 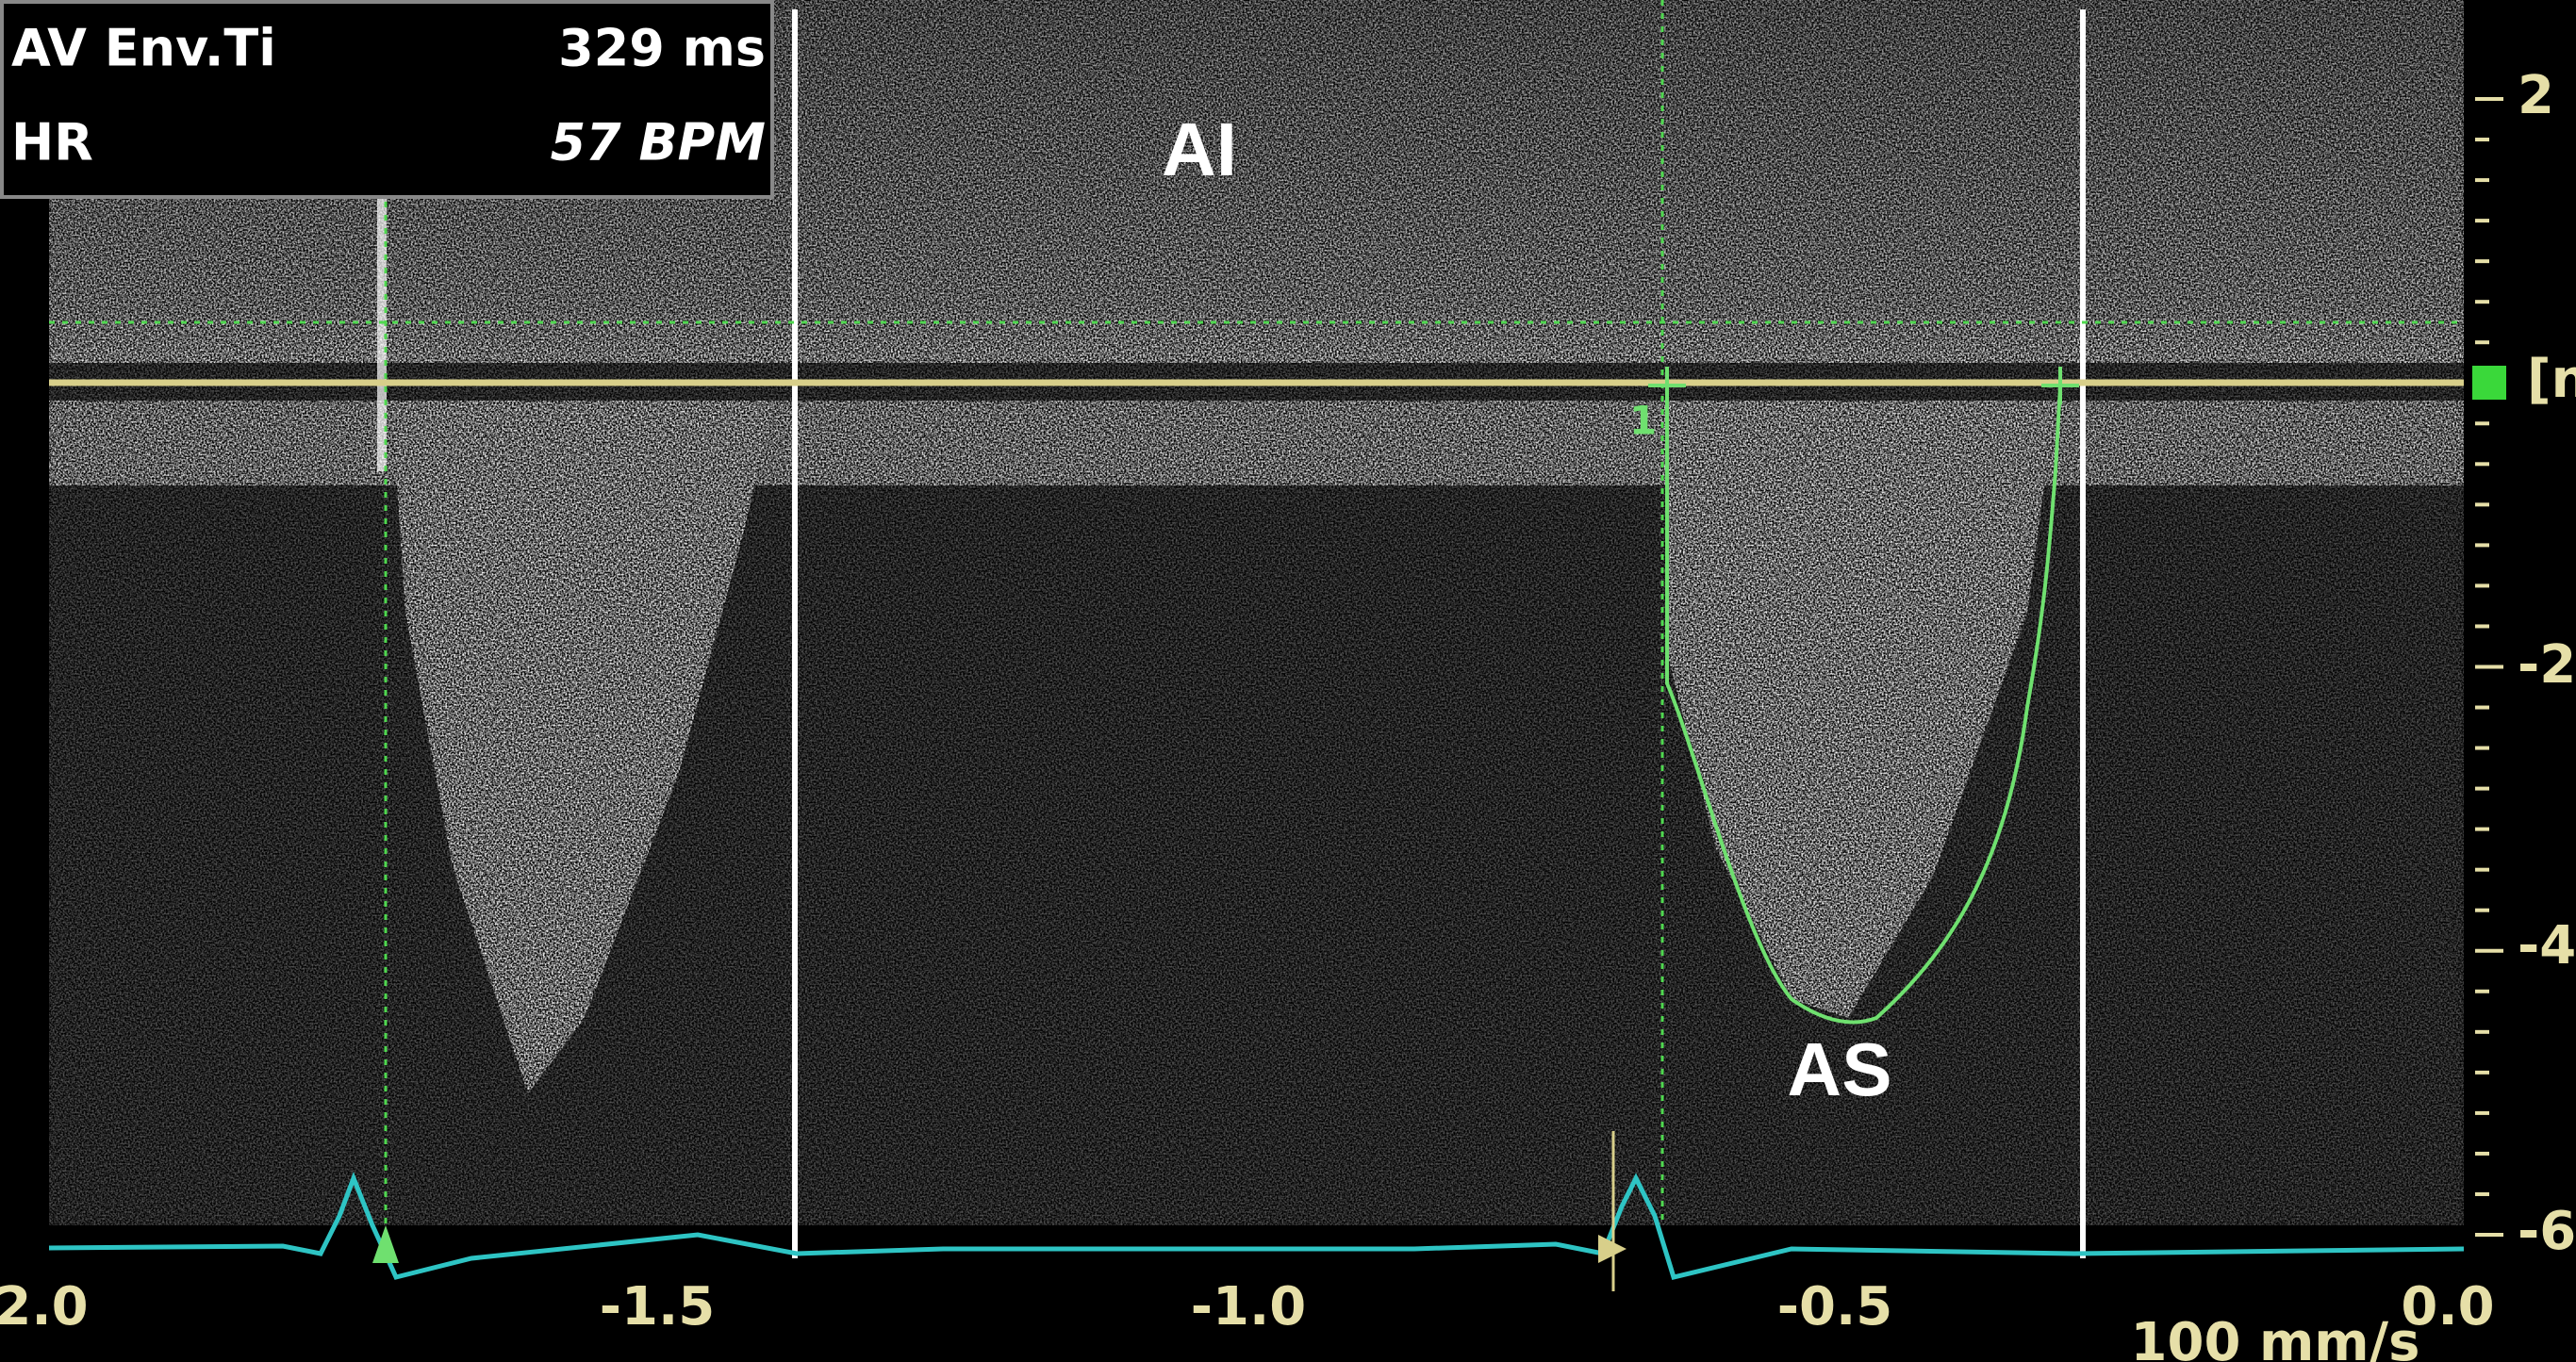 What do you see at coordinates (2489, 383) in the screenshot?
I see `baseline-handle` at bounding box center [2489, 383].